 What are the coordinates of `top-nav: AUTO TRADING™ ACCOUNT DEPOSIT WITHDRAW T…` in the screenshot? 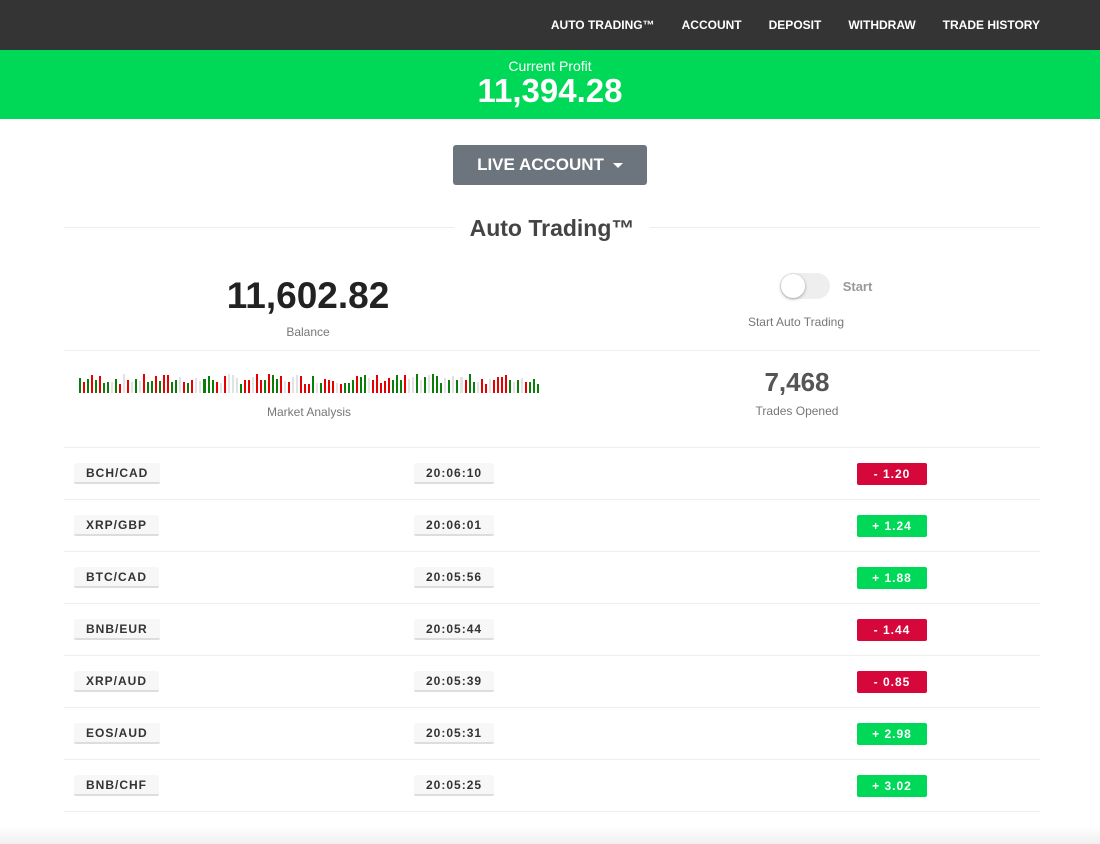 It's located at (550, 25).